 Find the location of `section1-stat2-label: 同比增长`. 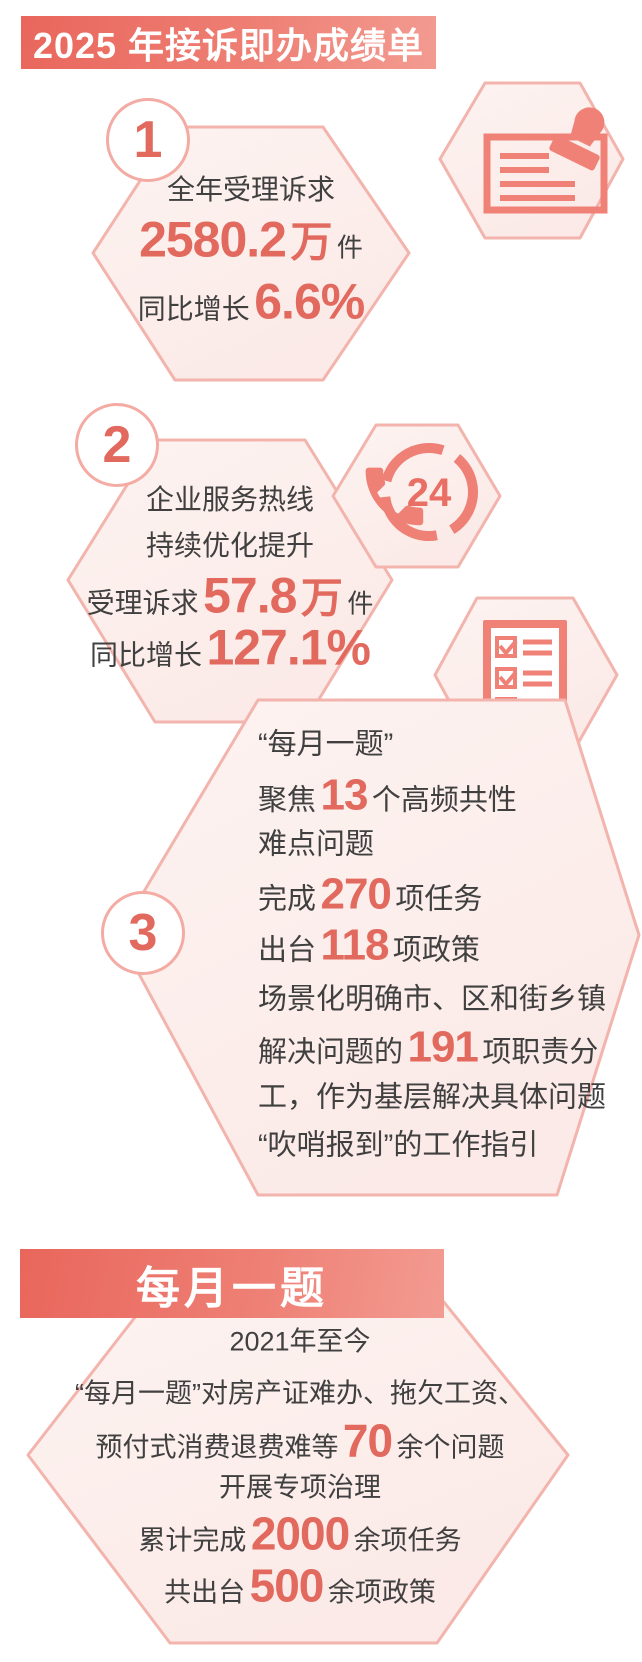

section1-stat2-label: 同比增长 is located at coordinates (193, 309).